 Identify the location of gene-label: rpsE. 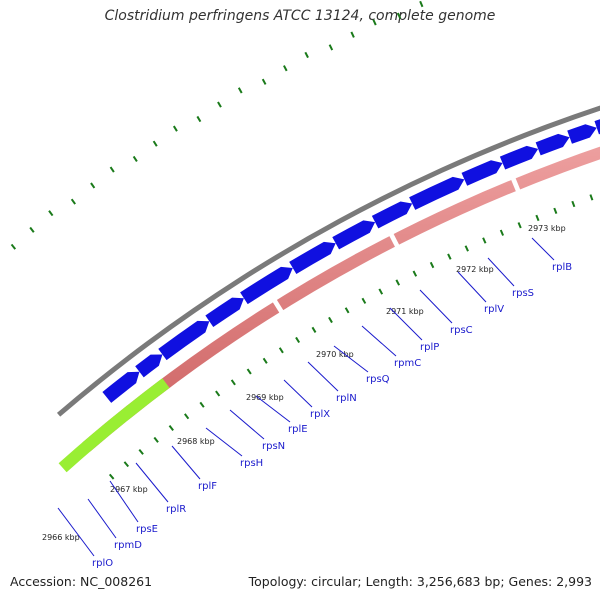
(147, 529).